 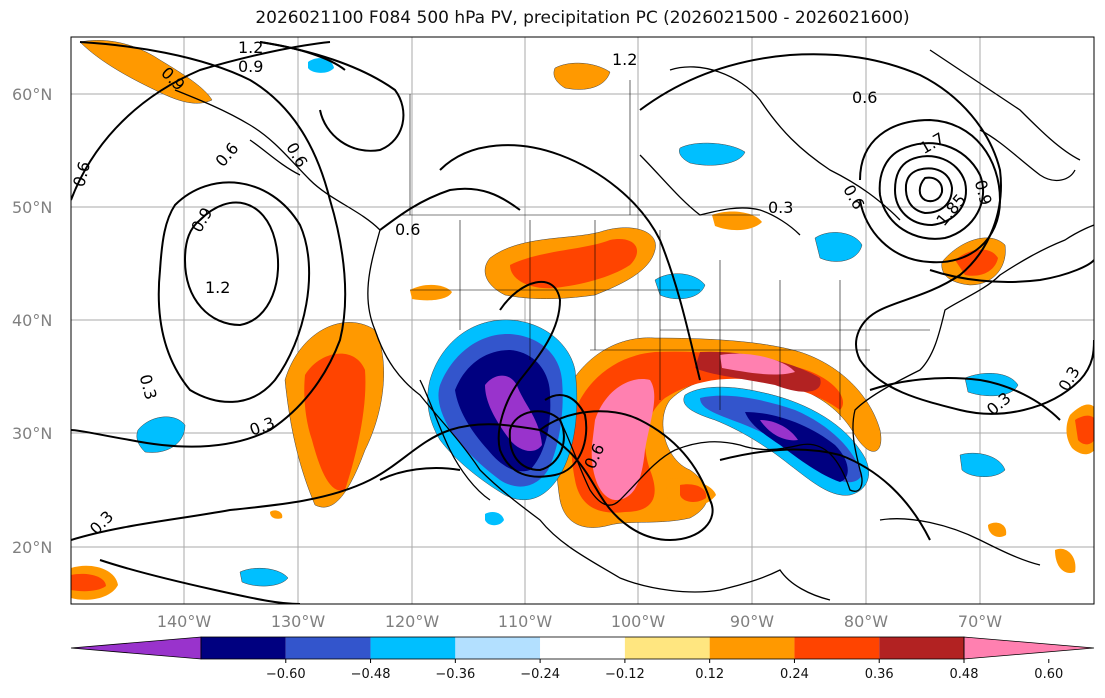 I want to click on lon-label: 110°W, so click(x=525, y=621).